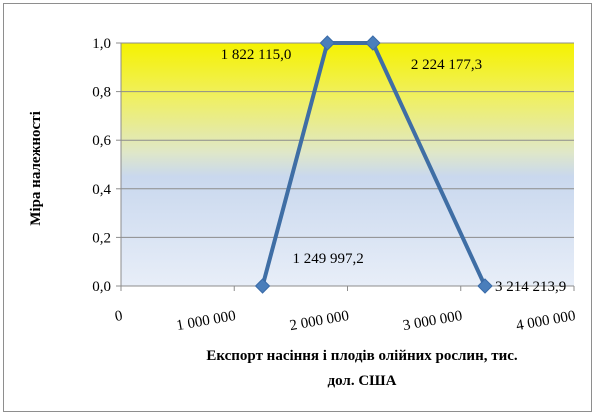  I want to click on data-label: 1 822 115,0, so click(256, 55).